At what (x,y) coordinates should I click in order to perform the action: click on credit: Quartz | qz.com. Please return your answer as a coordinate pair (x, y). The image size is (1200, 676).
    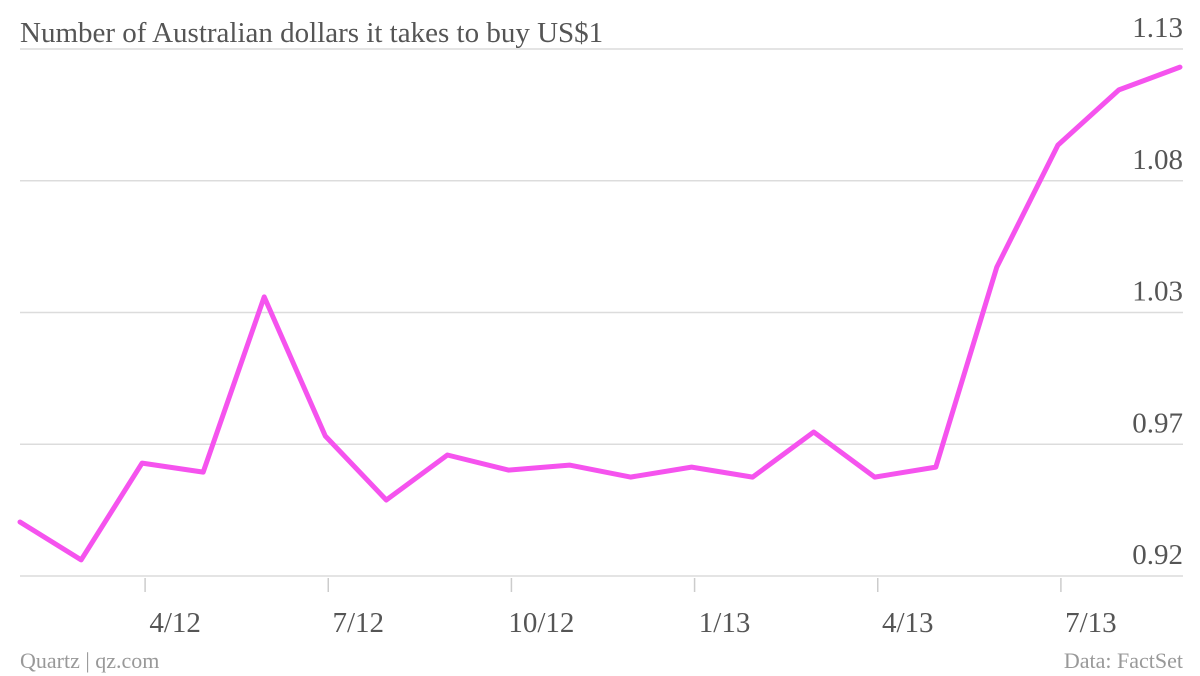
    Looking at the image, I should click on (89, 660).